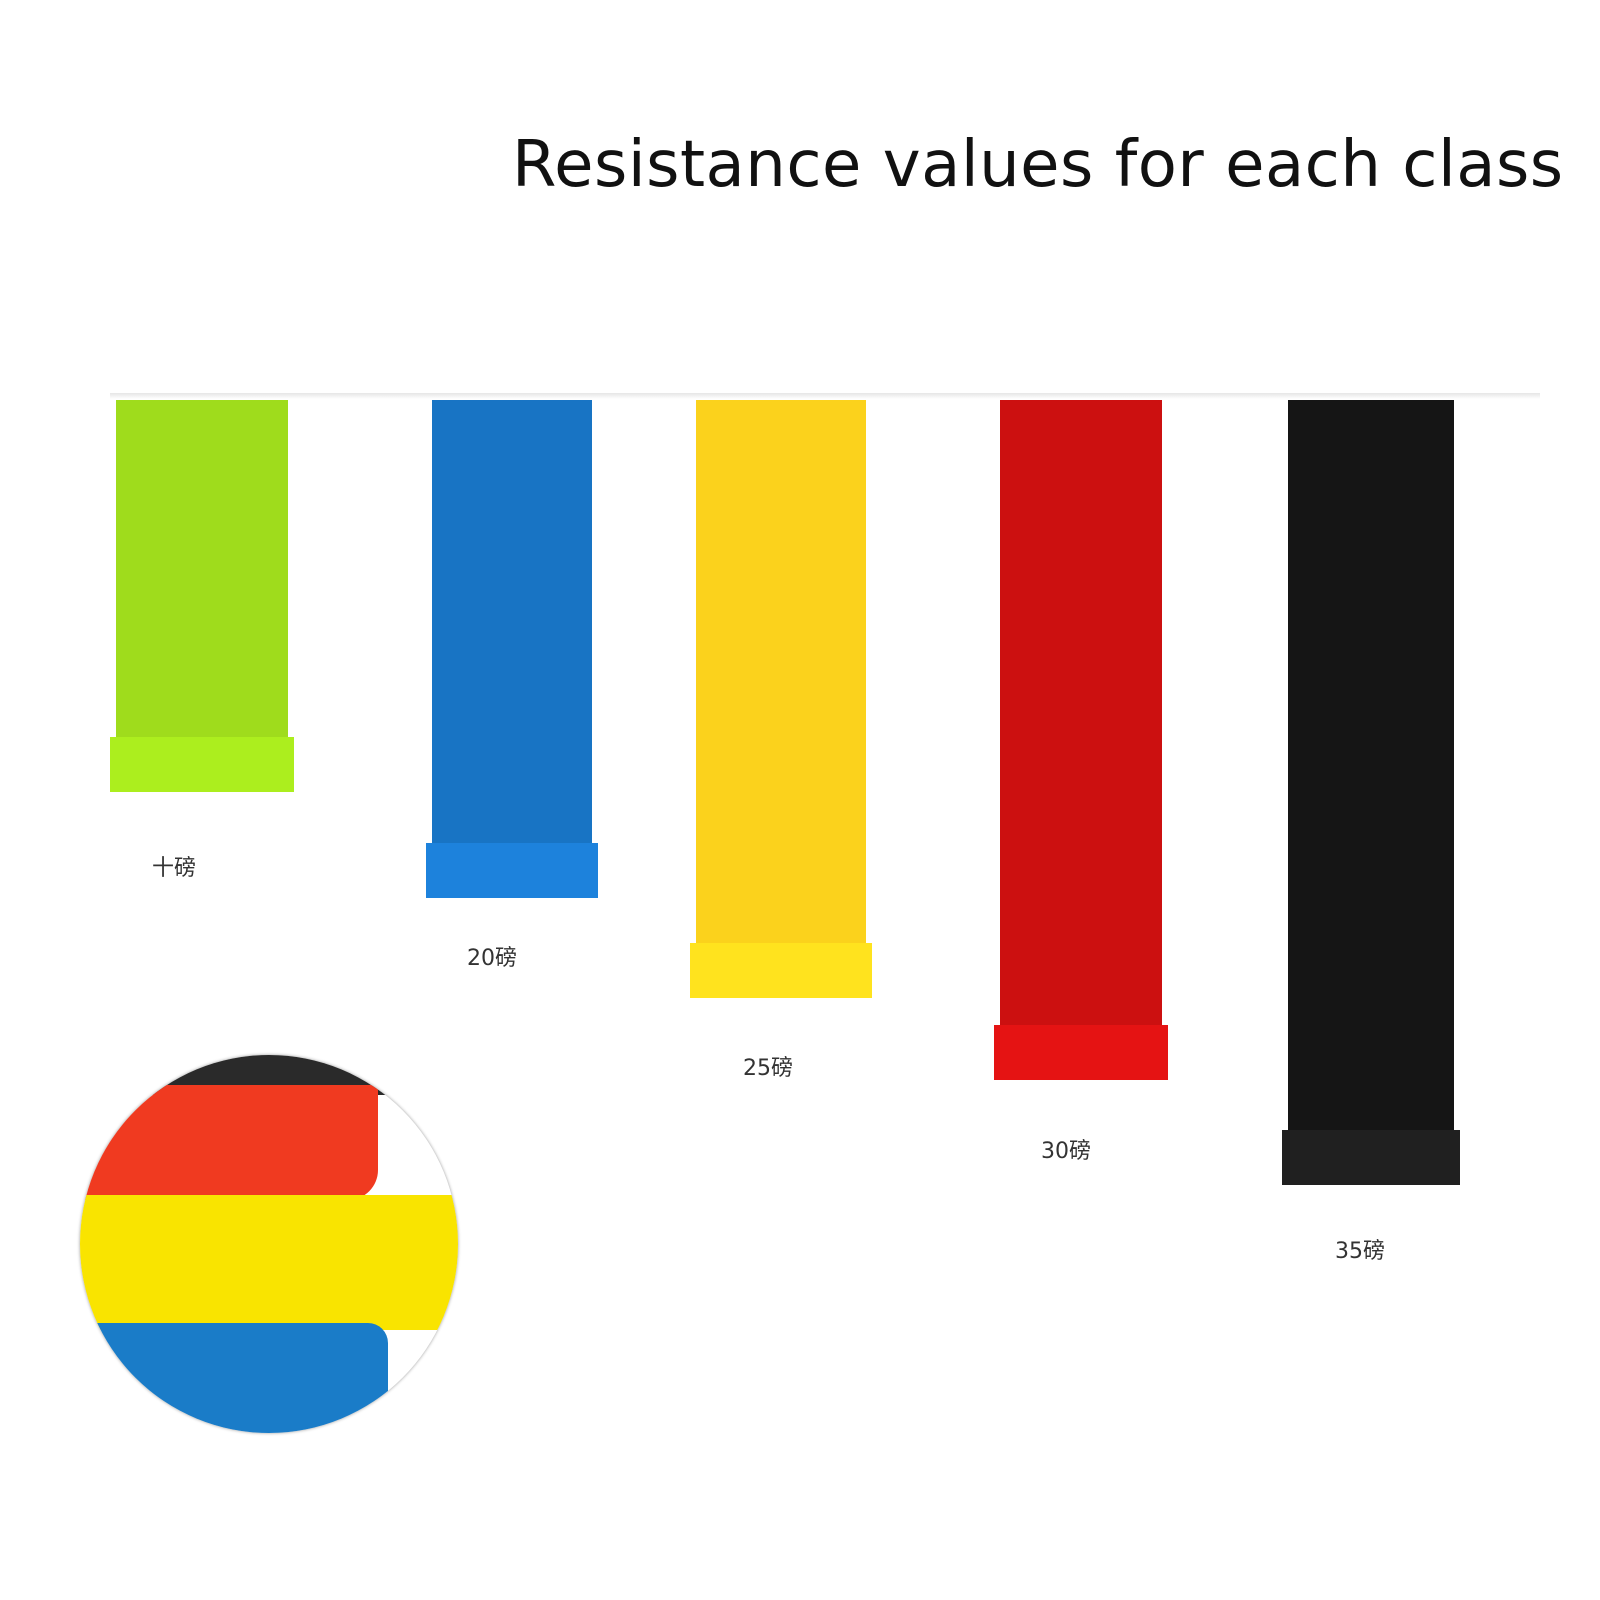 This screenshot has width=1600, height=1600. I want to click on band-black, so click(1371, 792).